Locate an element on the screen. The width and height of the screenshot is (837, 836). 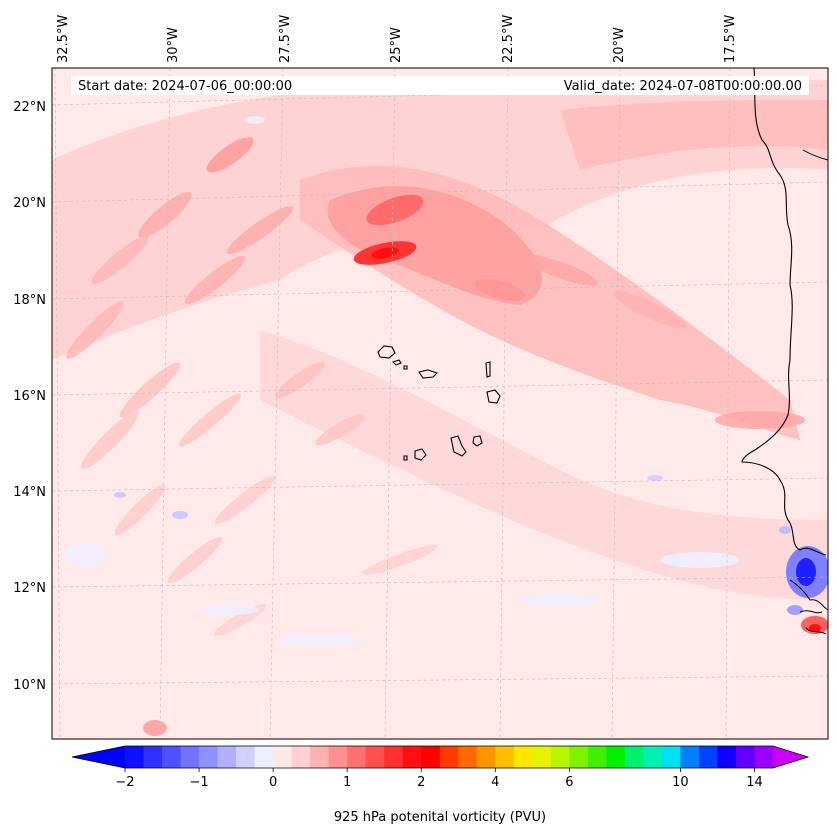
lat-label: 16°N is located at coordinates (29, 396).